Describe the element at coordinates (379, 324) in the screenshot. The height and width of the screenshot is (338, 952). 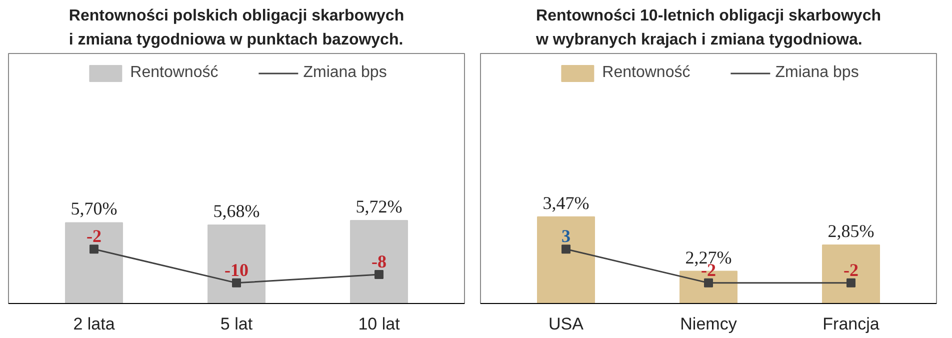
I see `x-tick-label: 10 lat` at that location.